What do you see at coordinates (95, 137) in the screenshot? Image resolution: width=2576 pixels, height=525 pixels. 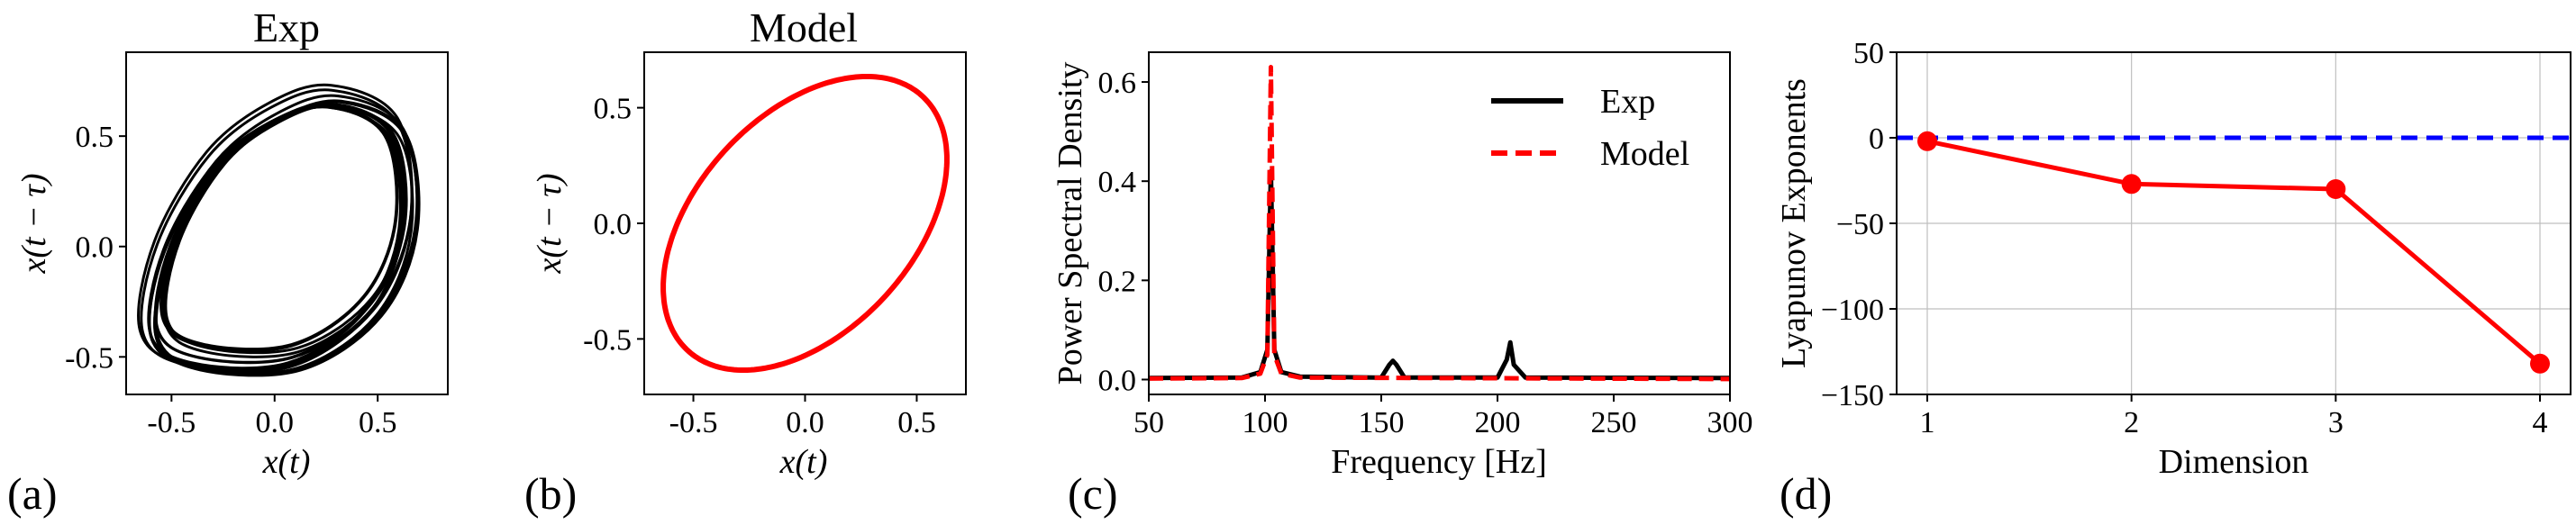 I see `panel-a-ytick-label: 0.5` at bounding box center [95, 137].